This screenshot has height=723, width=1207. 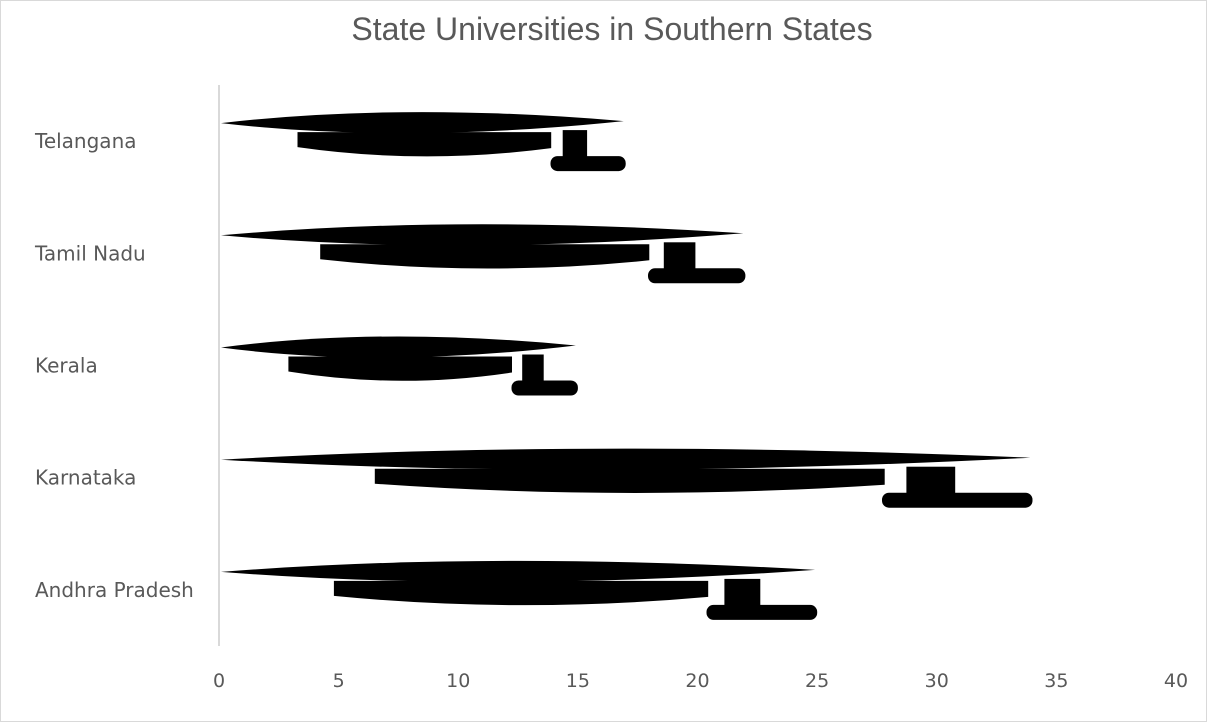 I want to click on x-tick-label: 20, so click(x=697, y=681).